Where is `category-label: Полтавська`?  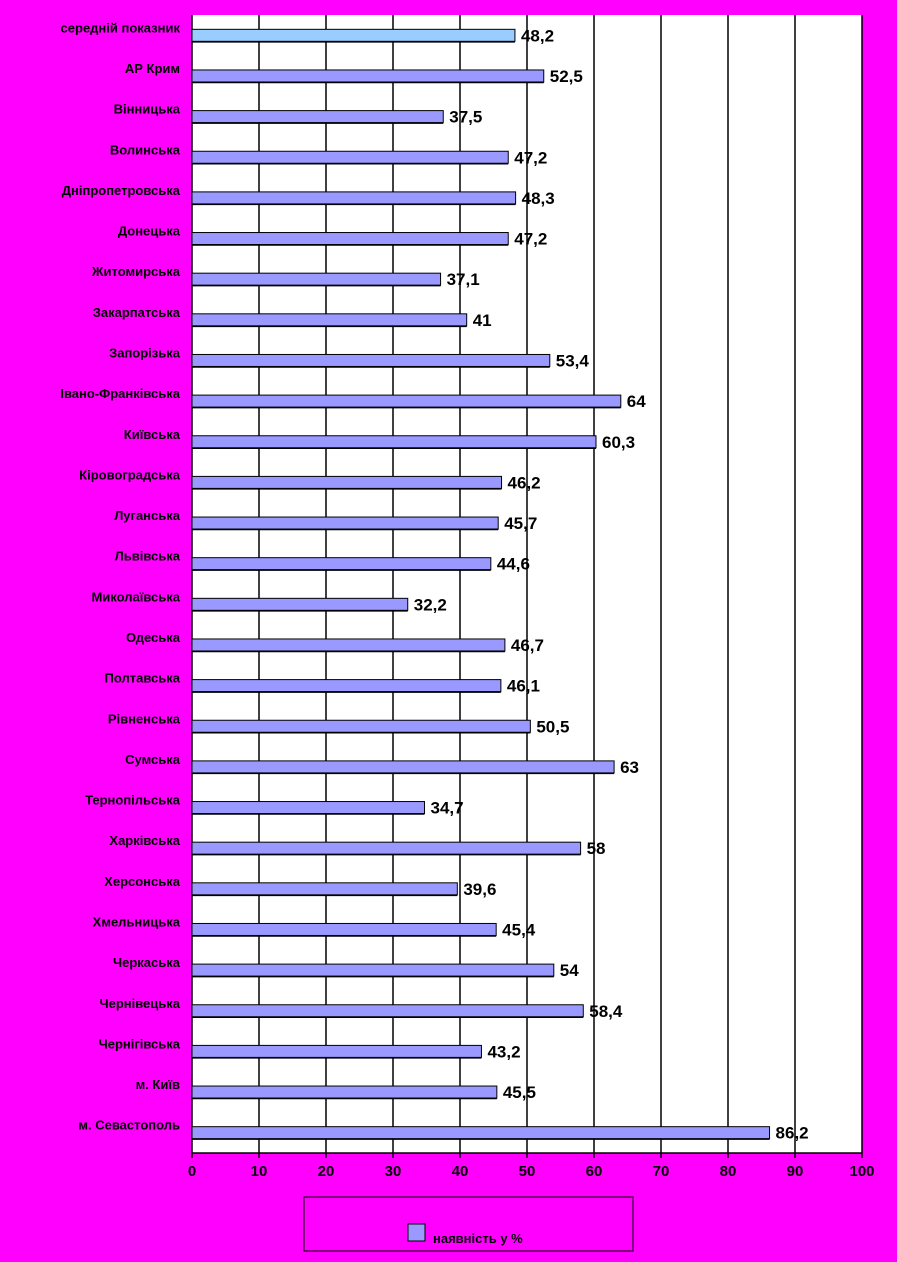
category-label: Полтавська is located at coordinates (143, 678).